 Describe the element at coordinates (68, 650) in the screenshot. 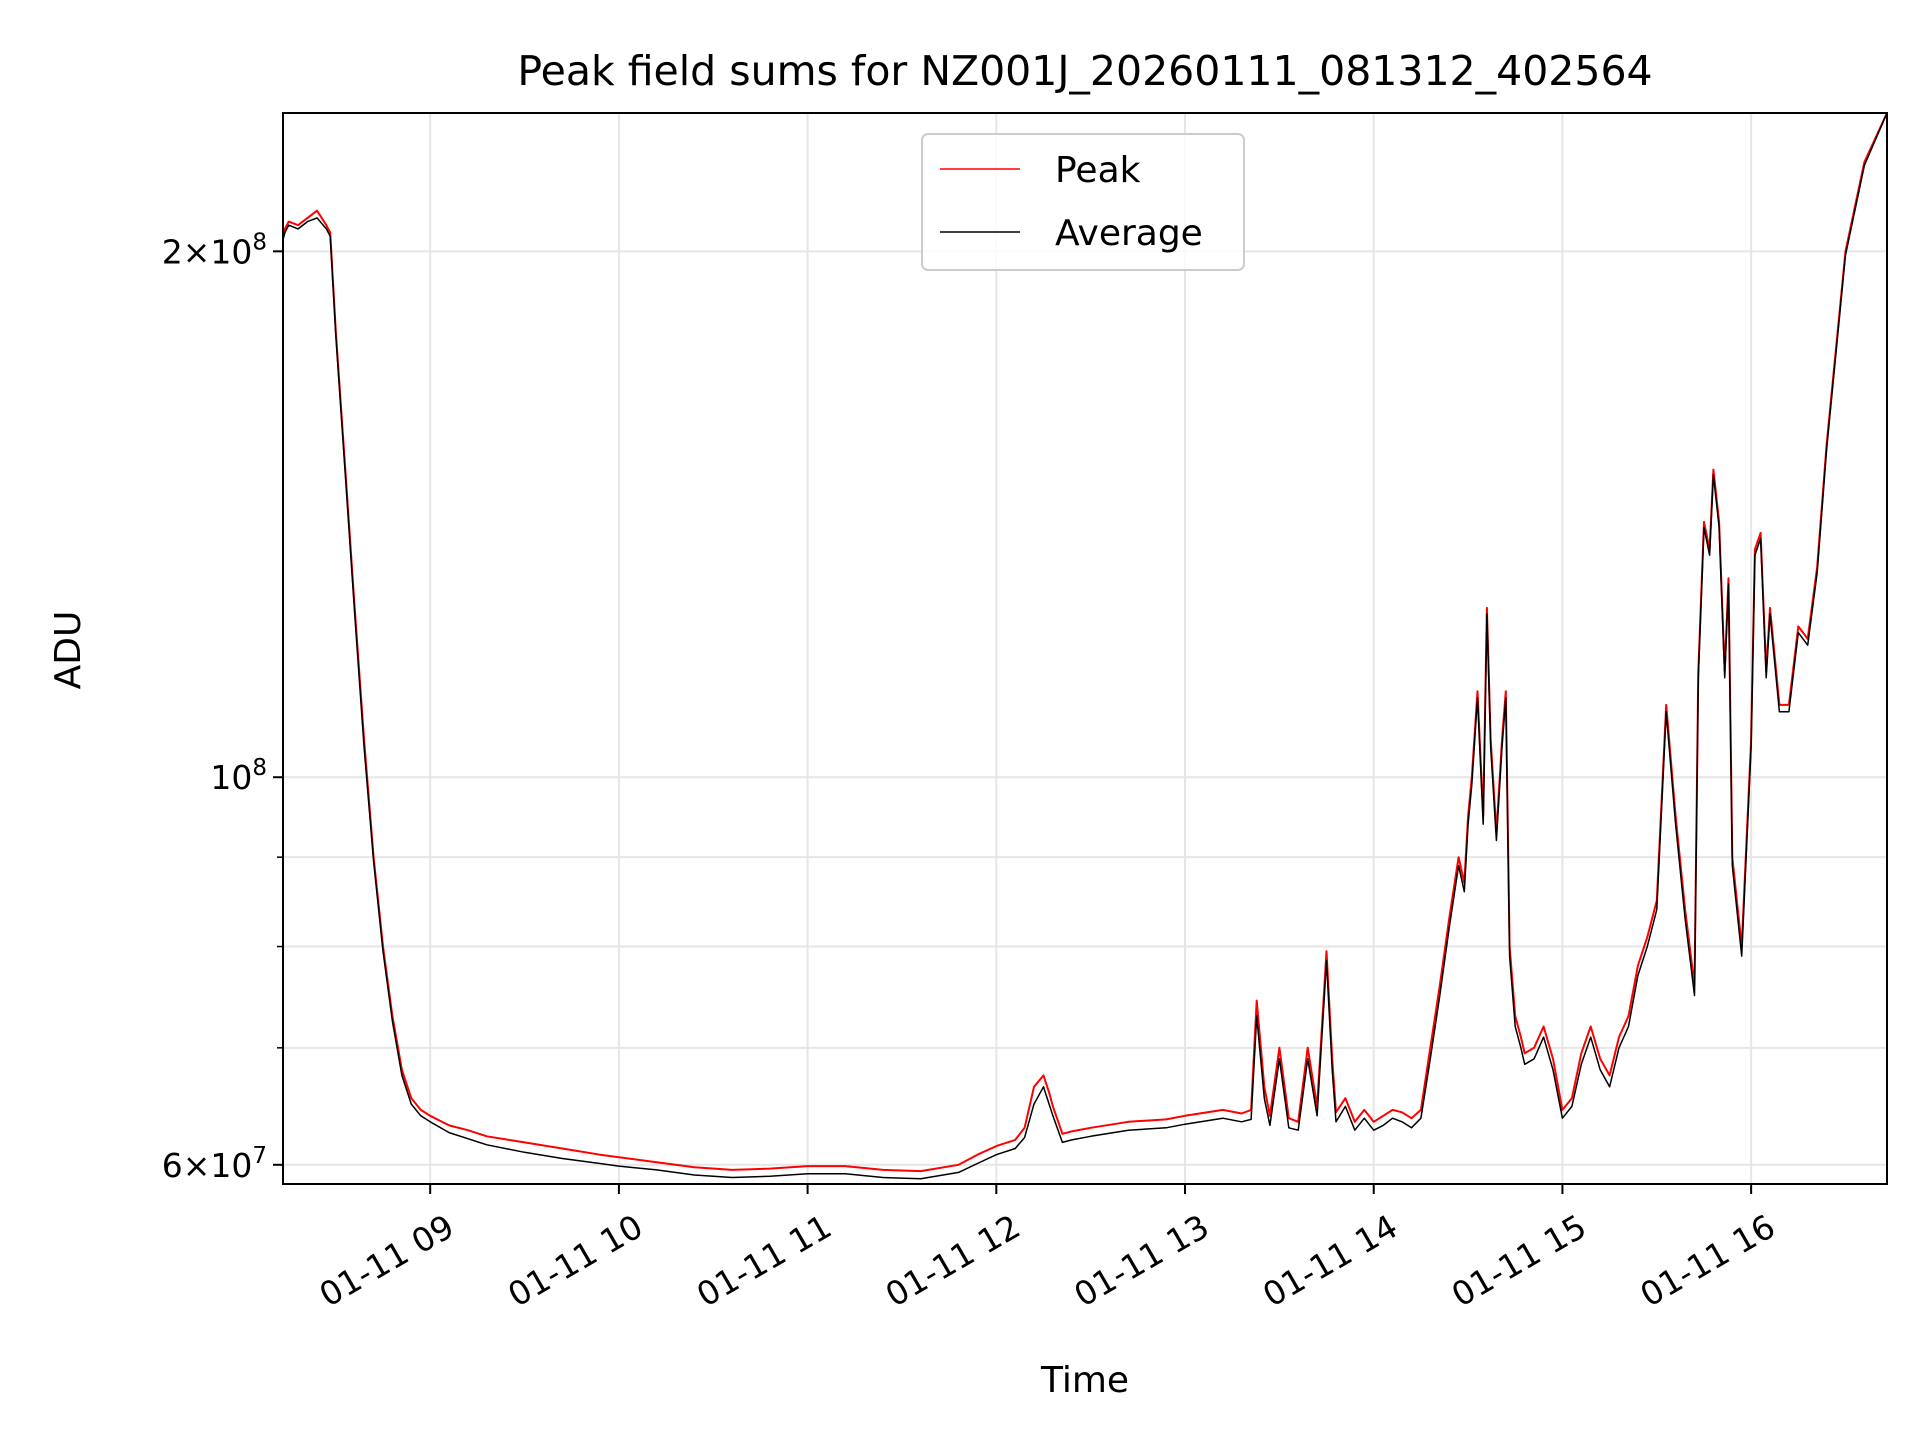

I see `y-axis-label: ADU` at that location.